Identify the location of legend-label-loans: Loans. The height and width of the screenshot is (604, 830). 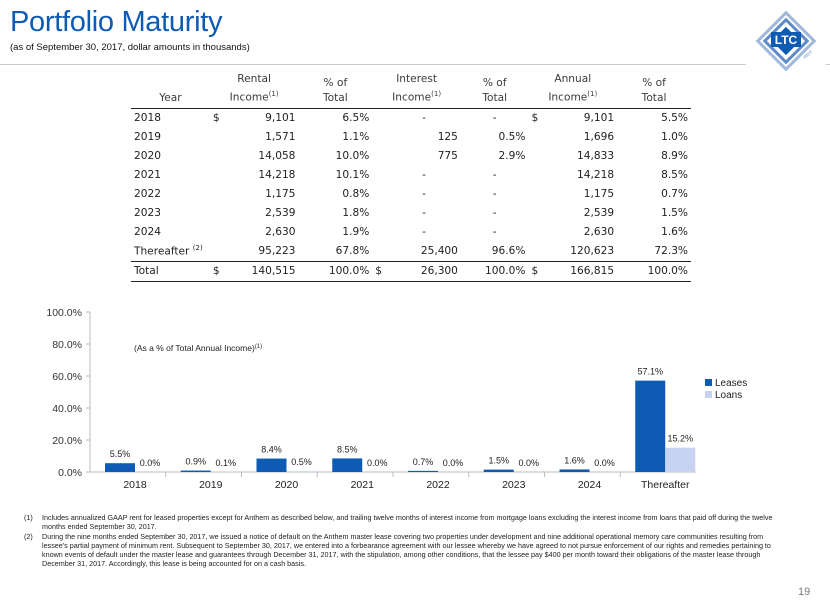
(728, 395).